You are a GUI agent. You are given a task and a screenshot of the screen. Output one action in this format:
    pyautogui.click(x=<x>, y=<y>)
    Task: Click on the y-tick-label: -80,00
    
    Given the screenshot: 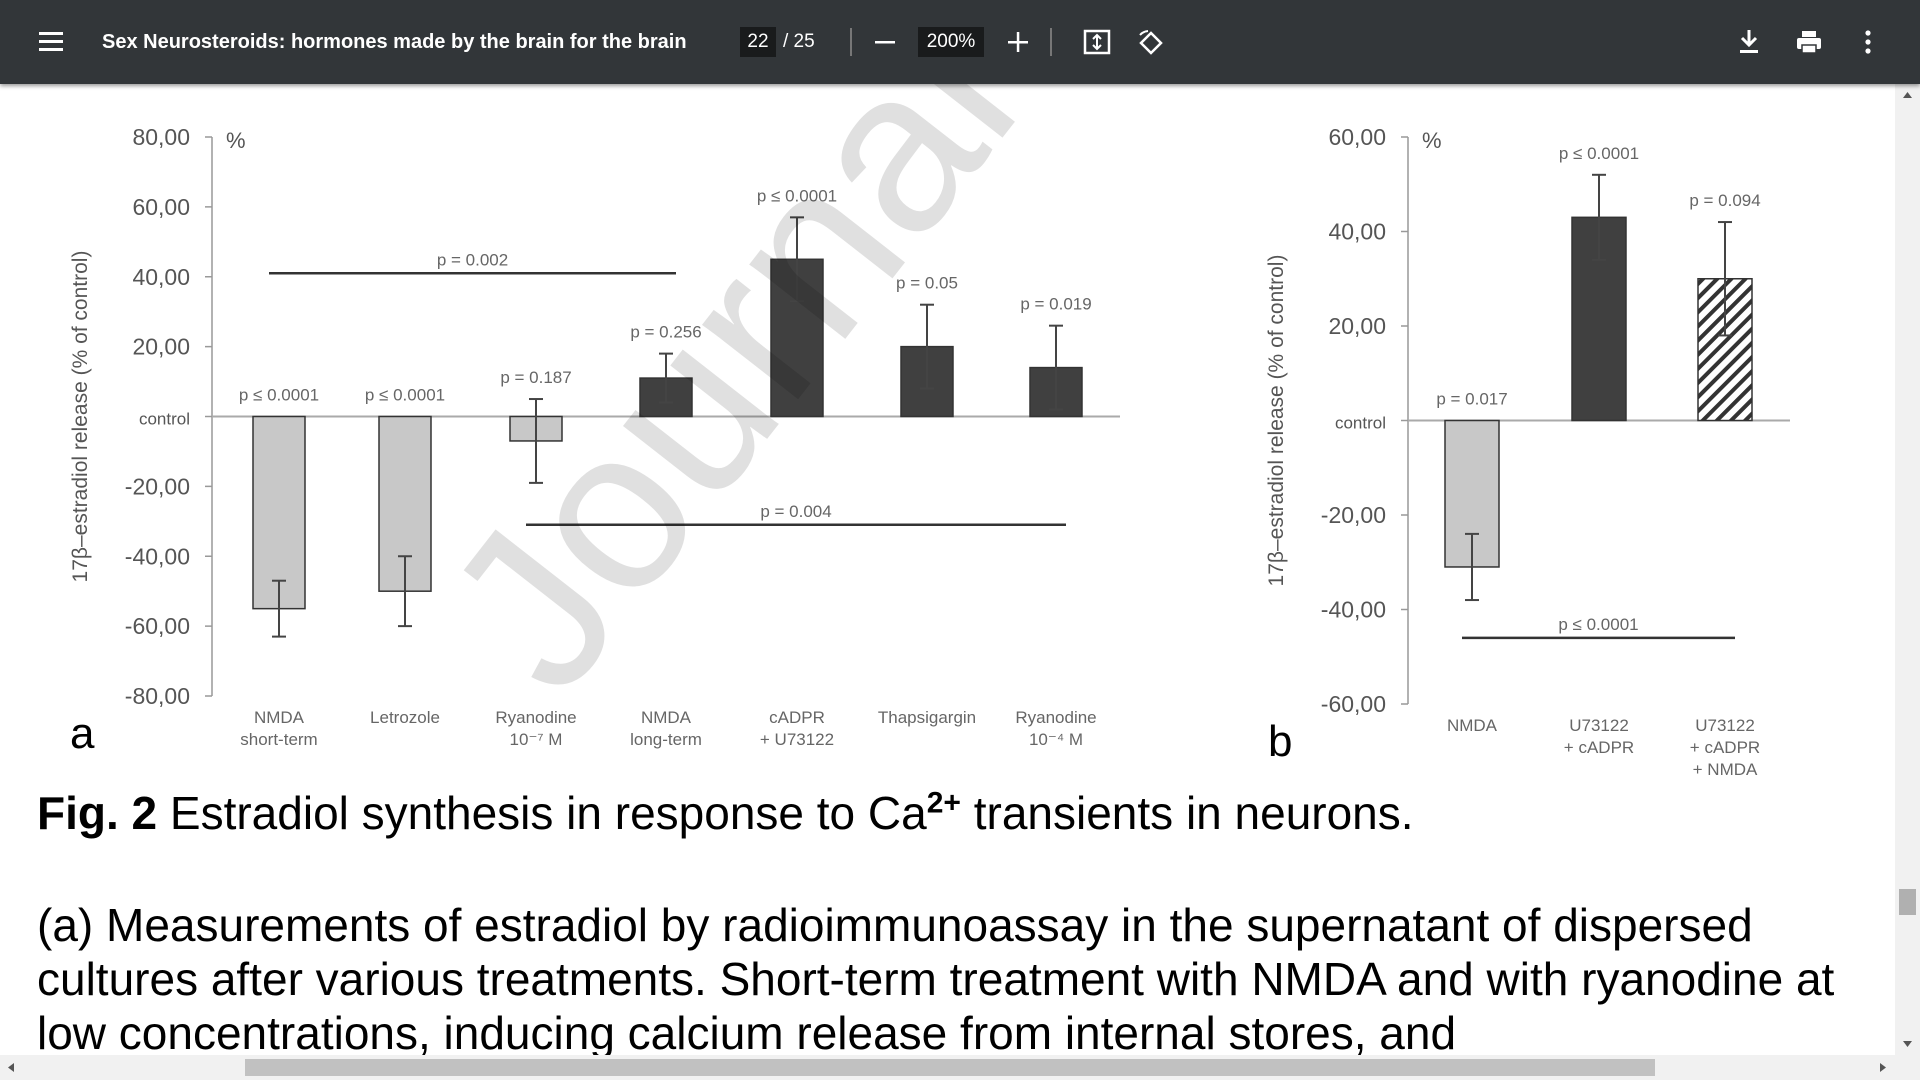 What is the action you would take?
    pyautogui.click(x=157, y=696)
    